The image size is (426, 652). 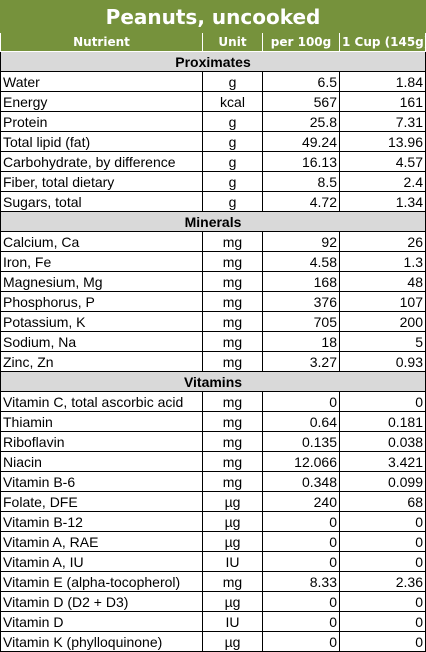 What do you see at coordinates (213, 61) in the screenshot?
I see `section-title: Proximates` at bounding box center [213, 61].